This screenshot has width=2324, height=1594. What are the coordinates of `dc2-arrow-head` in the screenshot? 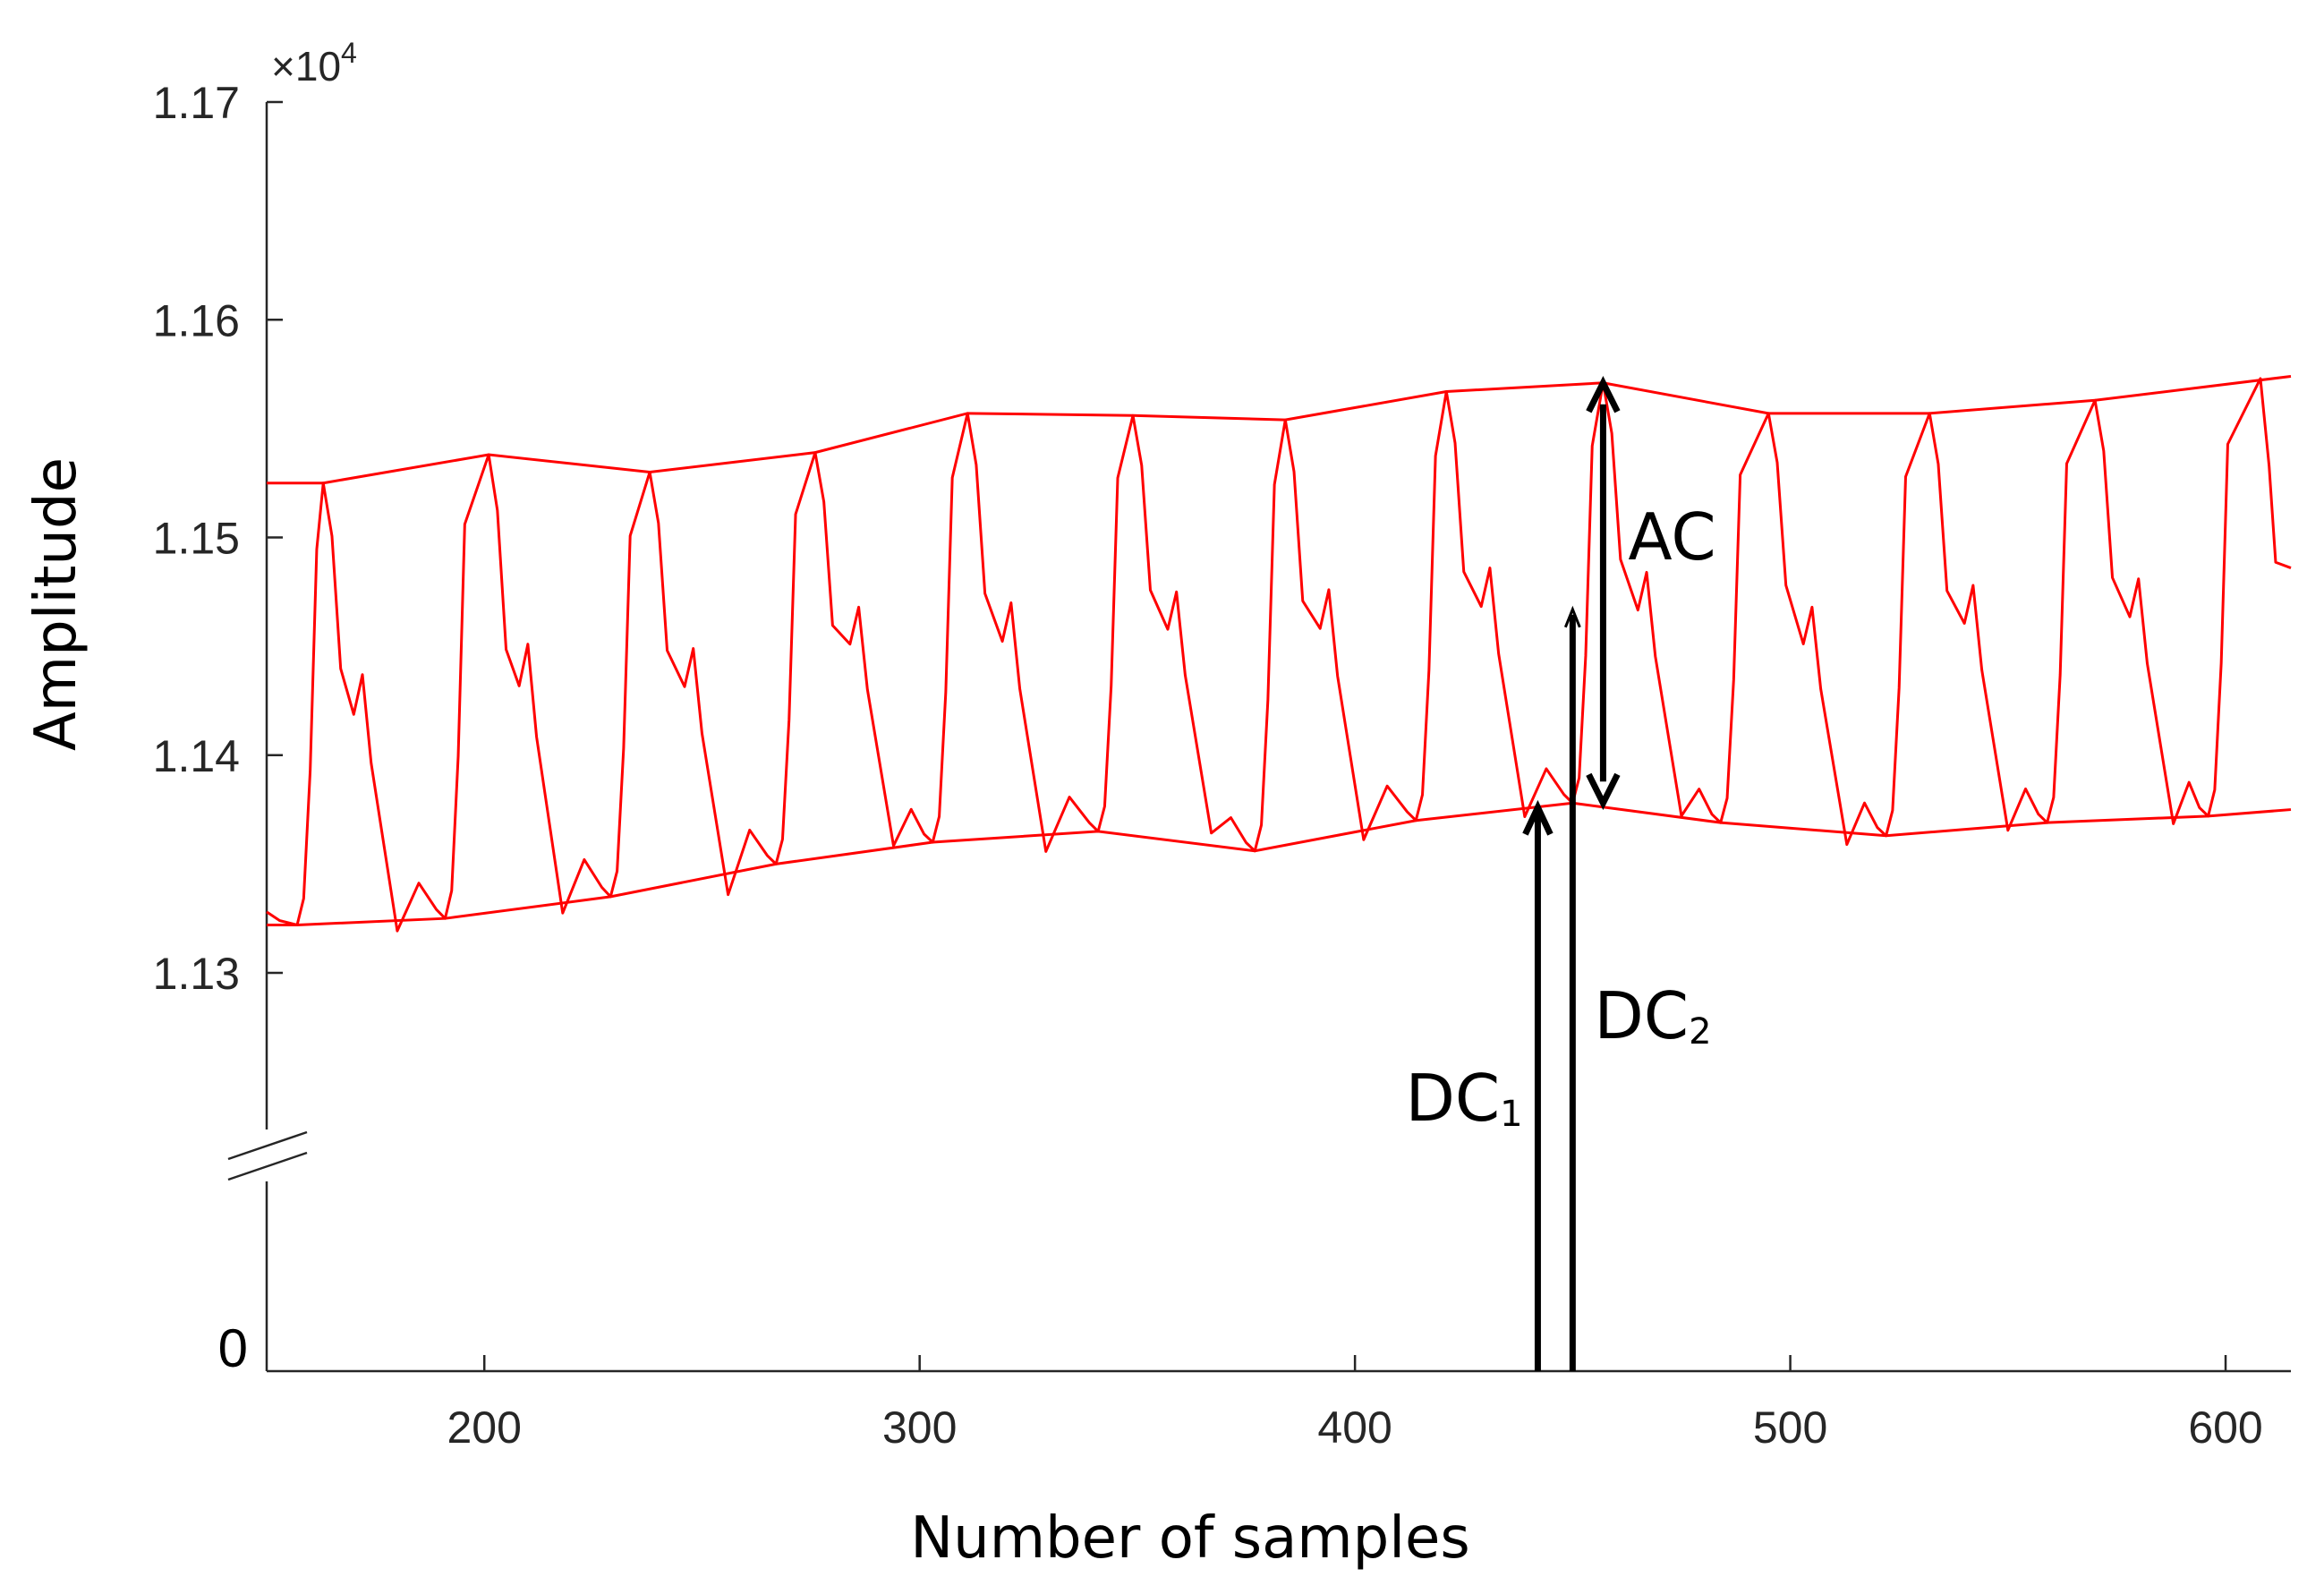 It's located at (1572, 617).